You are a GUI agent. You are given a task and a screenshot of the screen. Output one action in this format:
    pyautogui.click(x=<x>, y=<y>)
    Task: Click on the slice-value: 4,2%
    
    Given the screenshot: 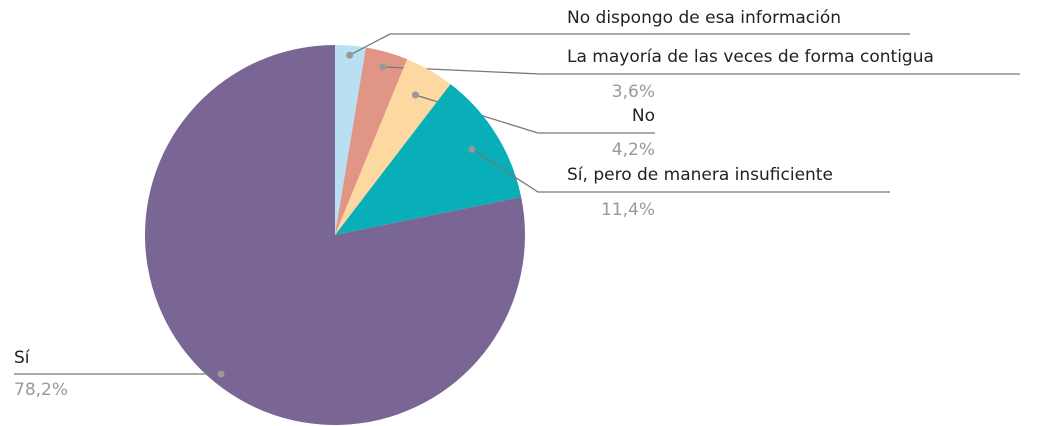 What is the action you would take?
    pyautogui.click(x=633, y=150)
    